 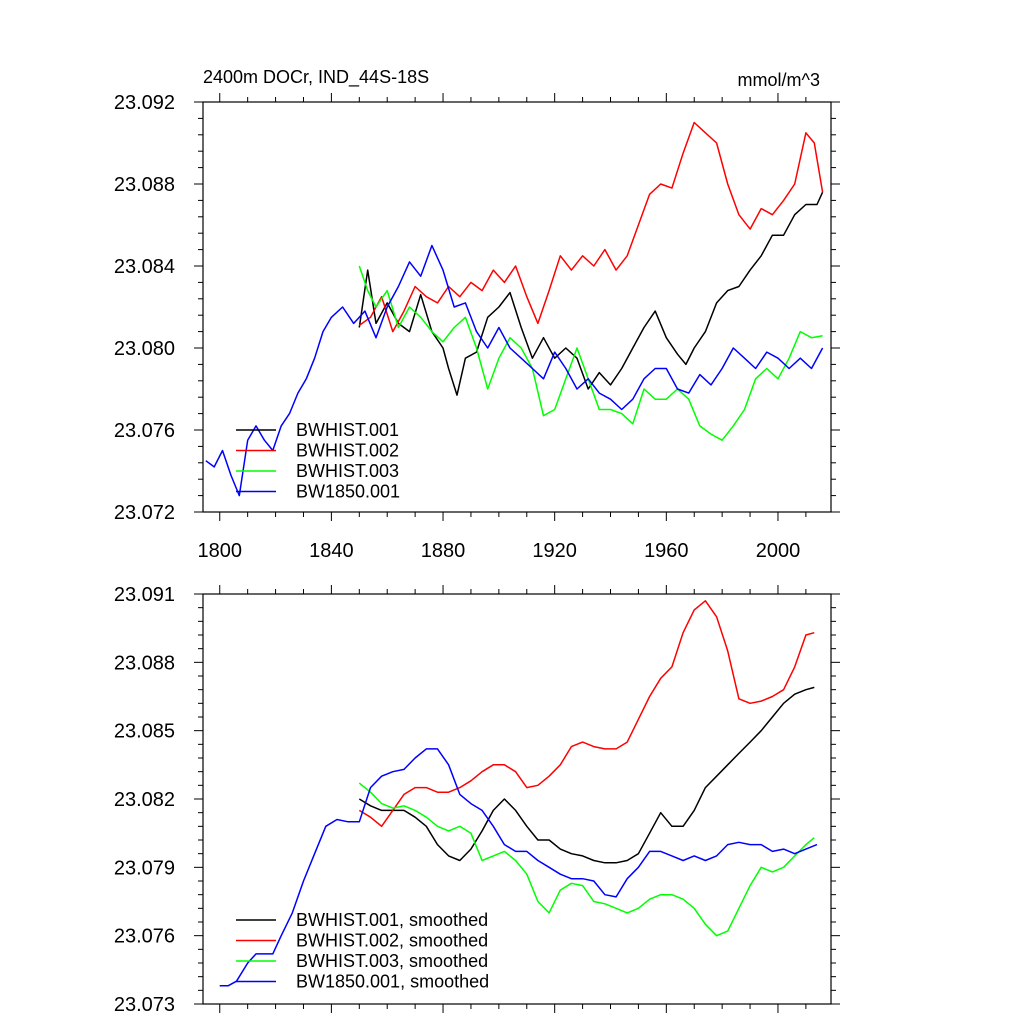 What do you see at coordinates (144, 267) in the screenshot?
I see `y-tick-label: 23.084` at bounding box center [144, 267].